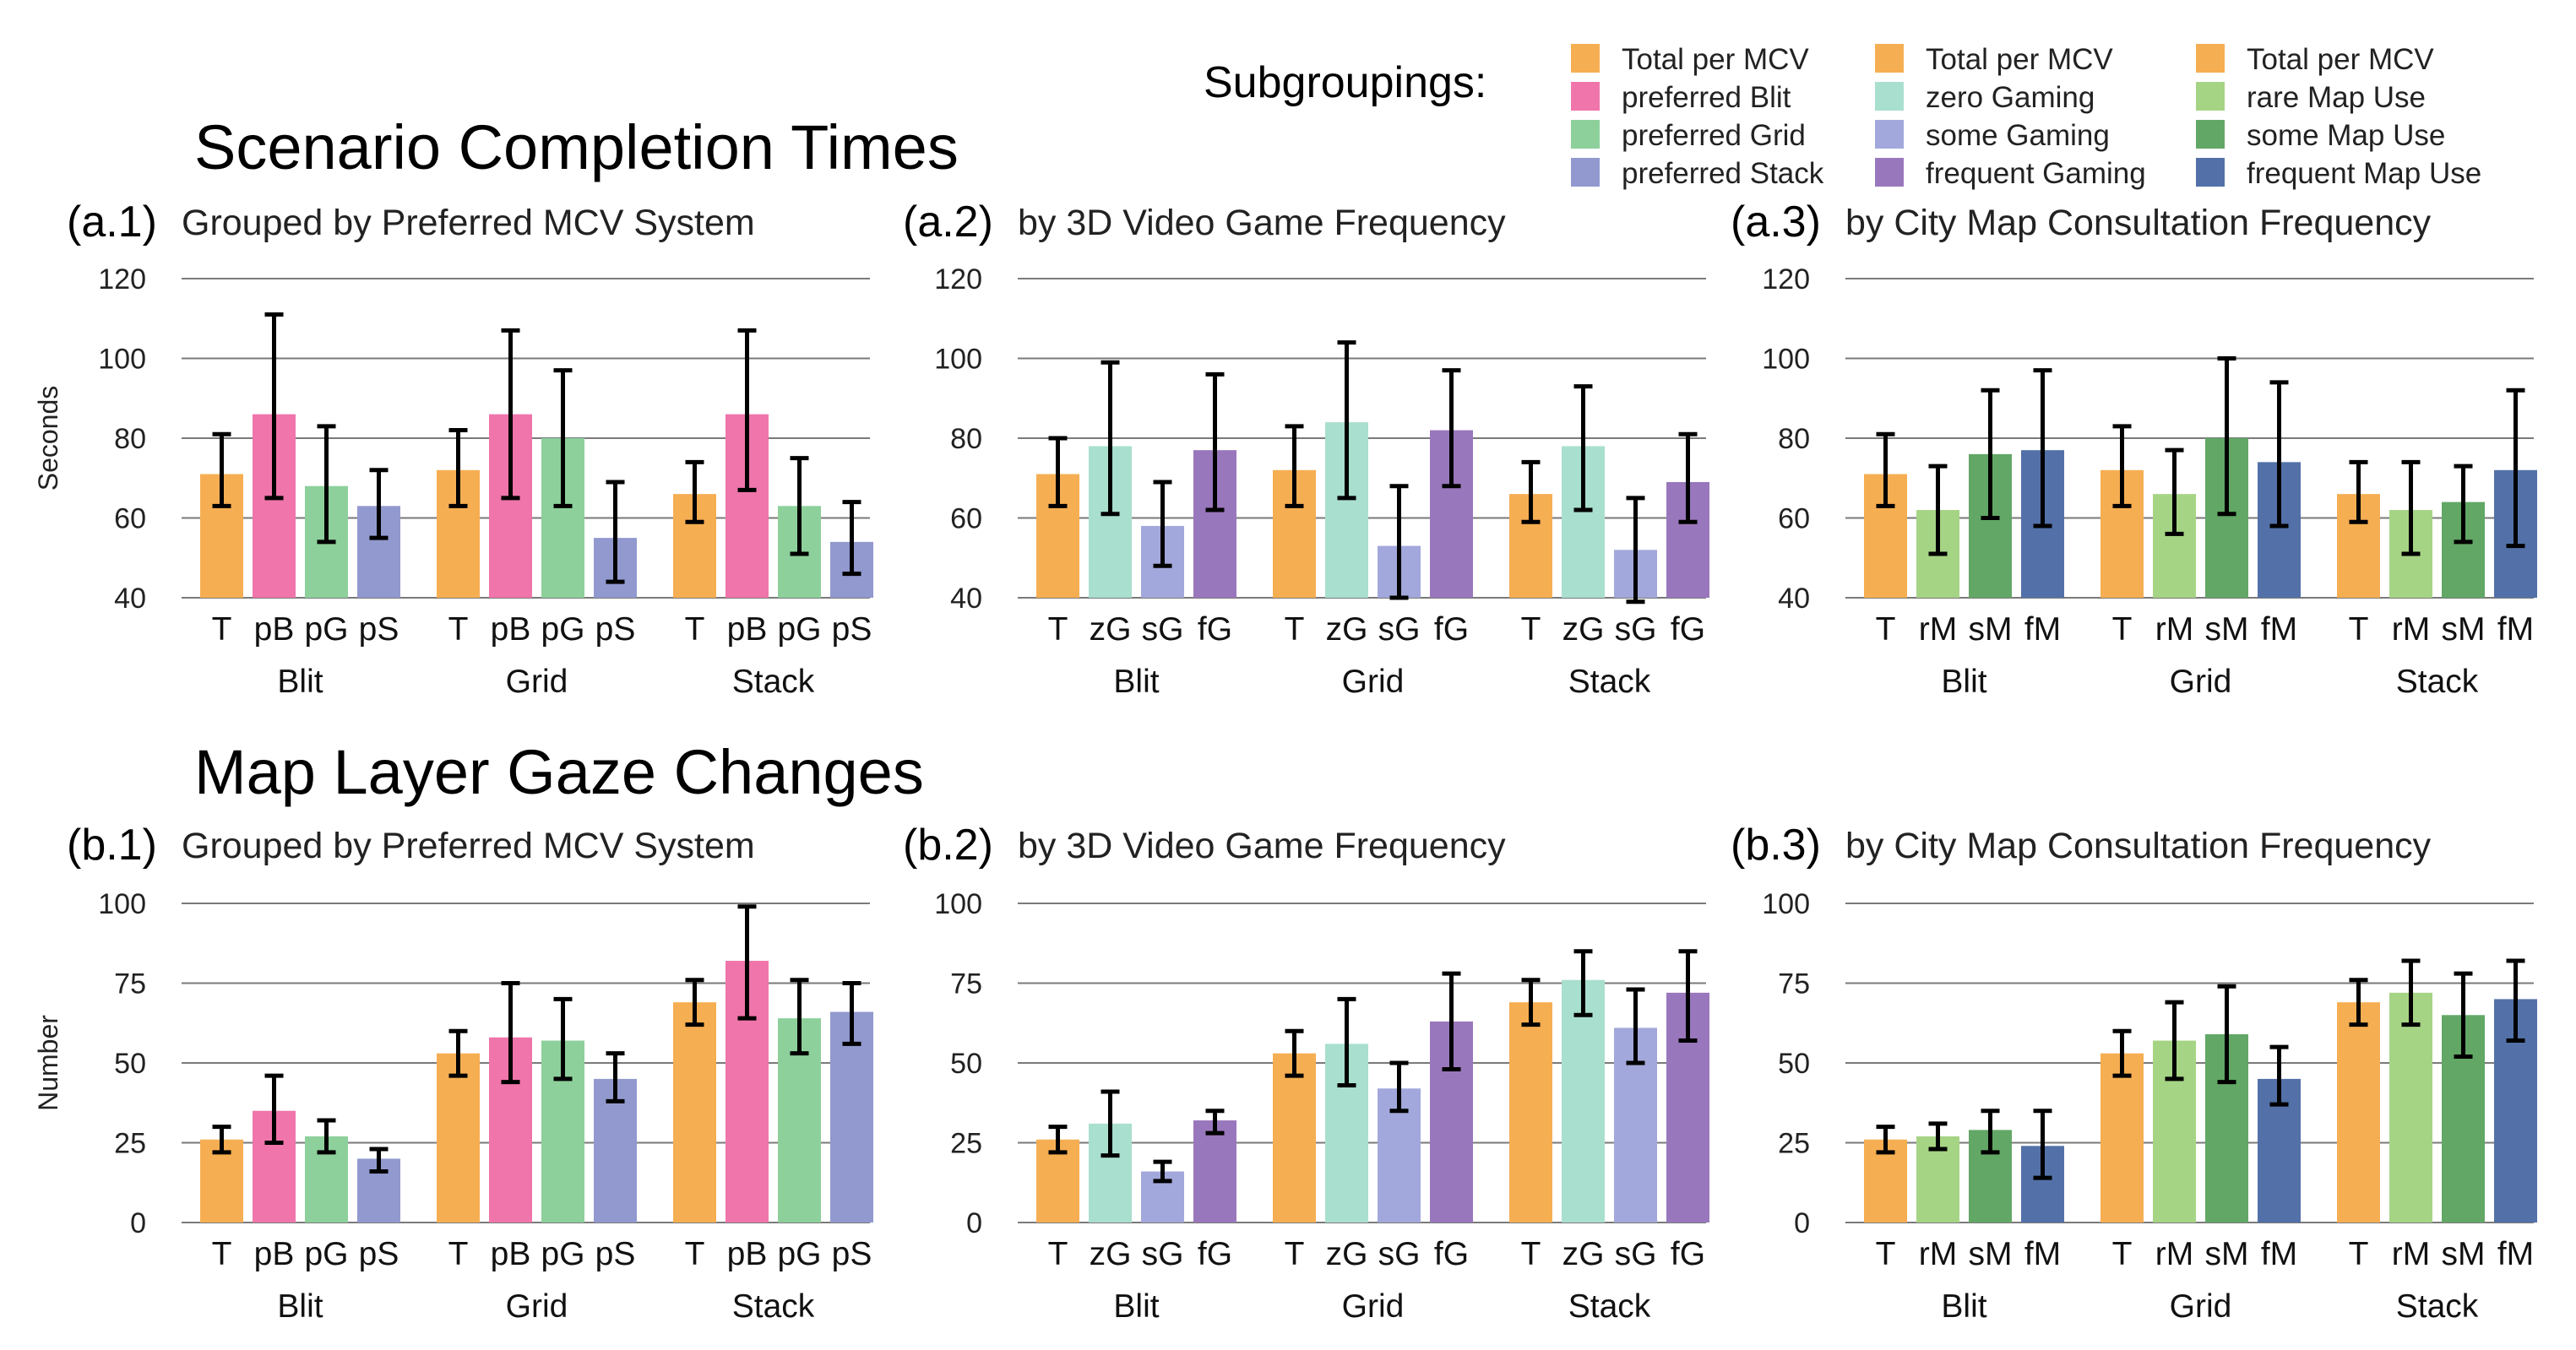 The height and width of the screenshot is (1350, 2576). What do you see at coordinates (2210, 96) in the screenshot?
I see `legend-swatch-rM` at bounding box center [2210, 96].